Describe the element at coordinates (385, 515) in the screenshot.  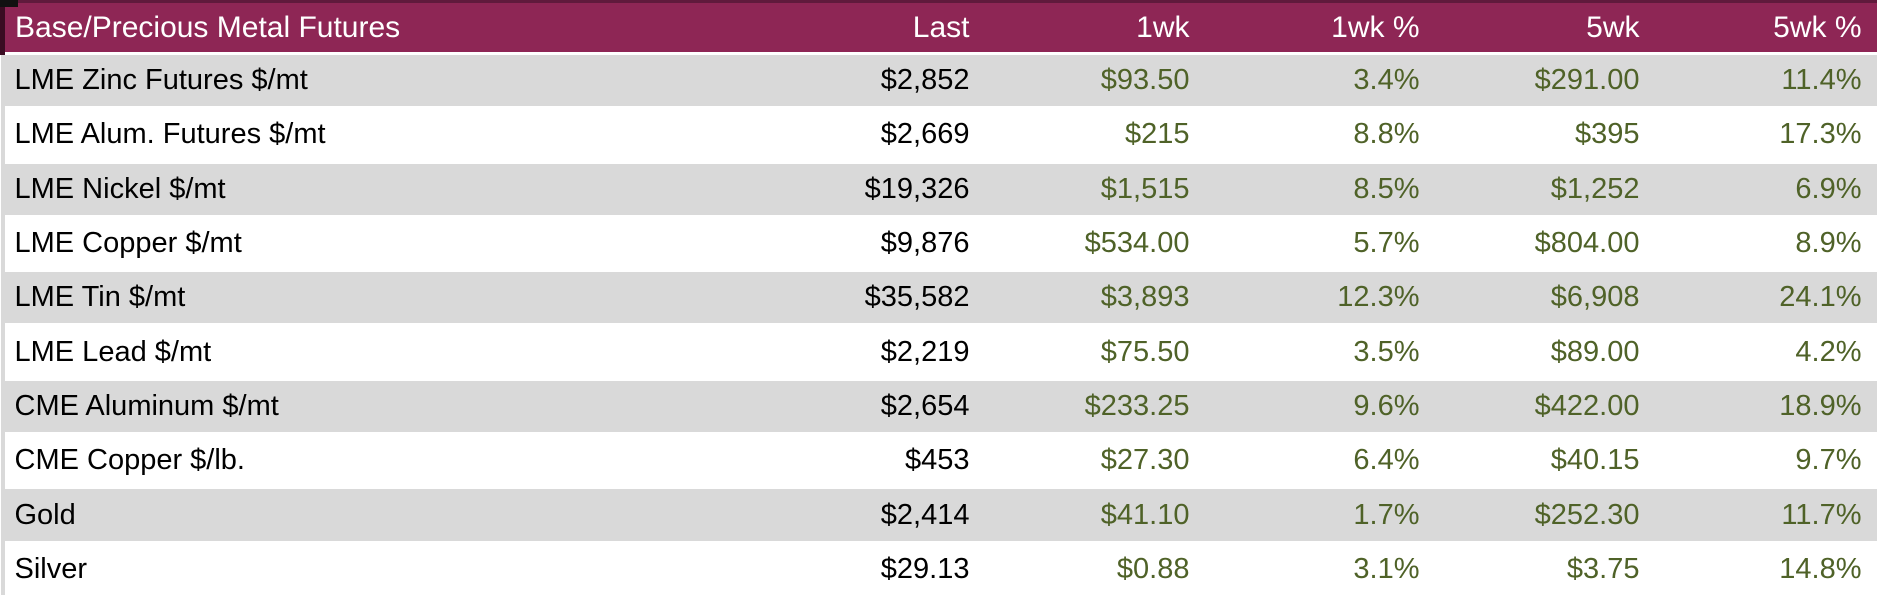
I see `metal-name-cell: Gold` at that location.